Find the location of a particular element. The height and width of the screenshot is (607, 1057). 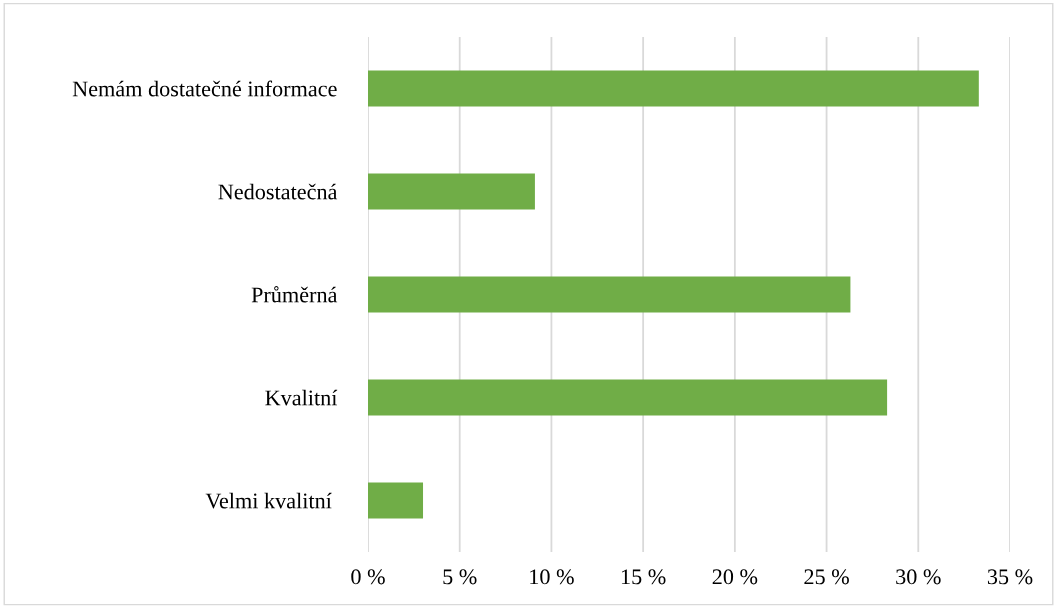

x-tick-label: 35 % is located at coordinates (1010, 577).